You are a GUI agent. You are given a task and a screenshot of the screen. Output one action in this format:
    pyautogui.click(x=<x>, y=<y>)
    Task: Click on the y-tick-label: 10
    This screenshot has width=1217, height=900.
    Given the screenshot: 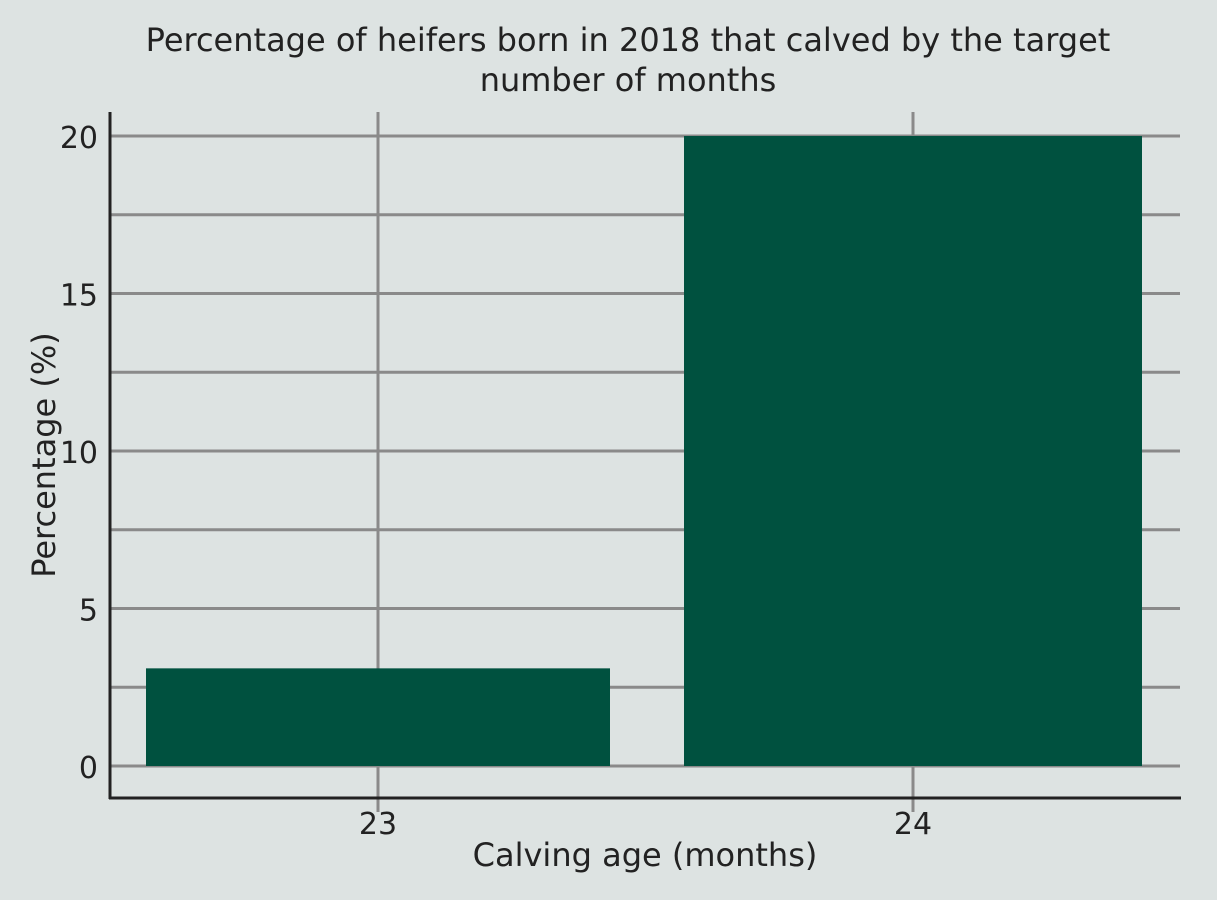 What is the action you would take?
    pyautogui.click(x=79, y=453)
    